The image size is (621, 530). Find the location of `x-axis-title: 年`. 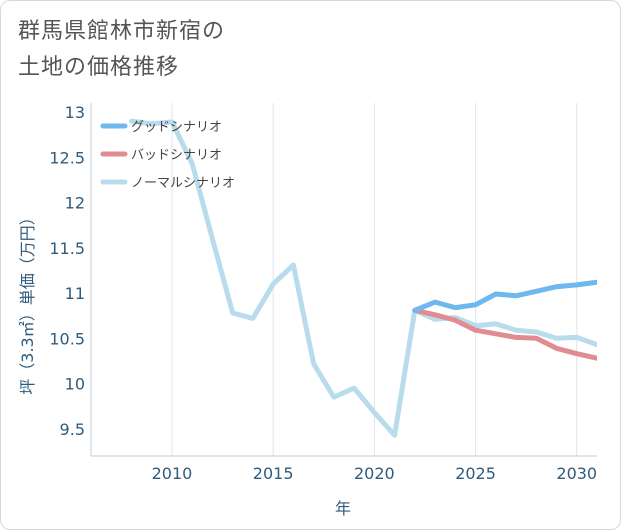

x-axis-title: 年 is located at coordinates (343, 508).